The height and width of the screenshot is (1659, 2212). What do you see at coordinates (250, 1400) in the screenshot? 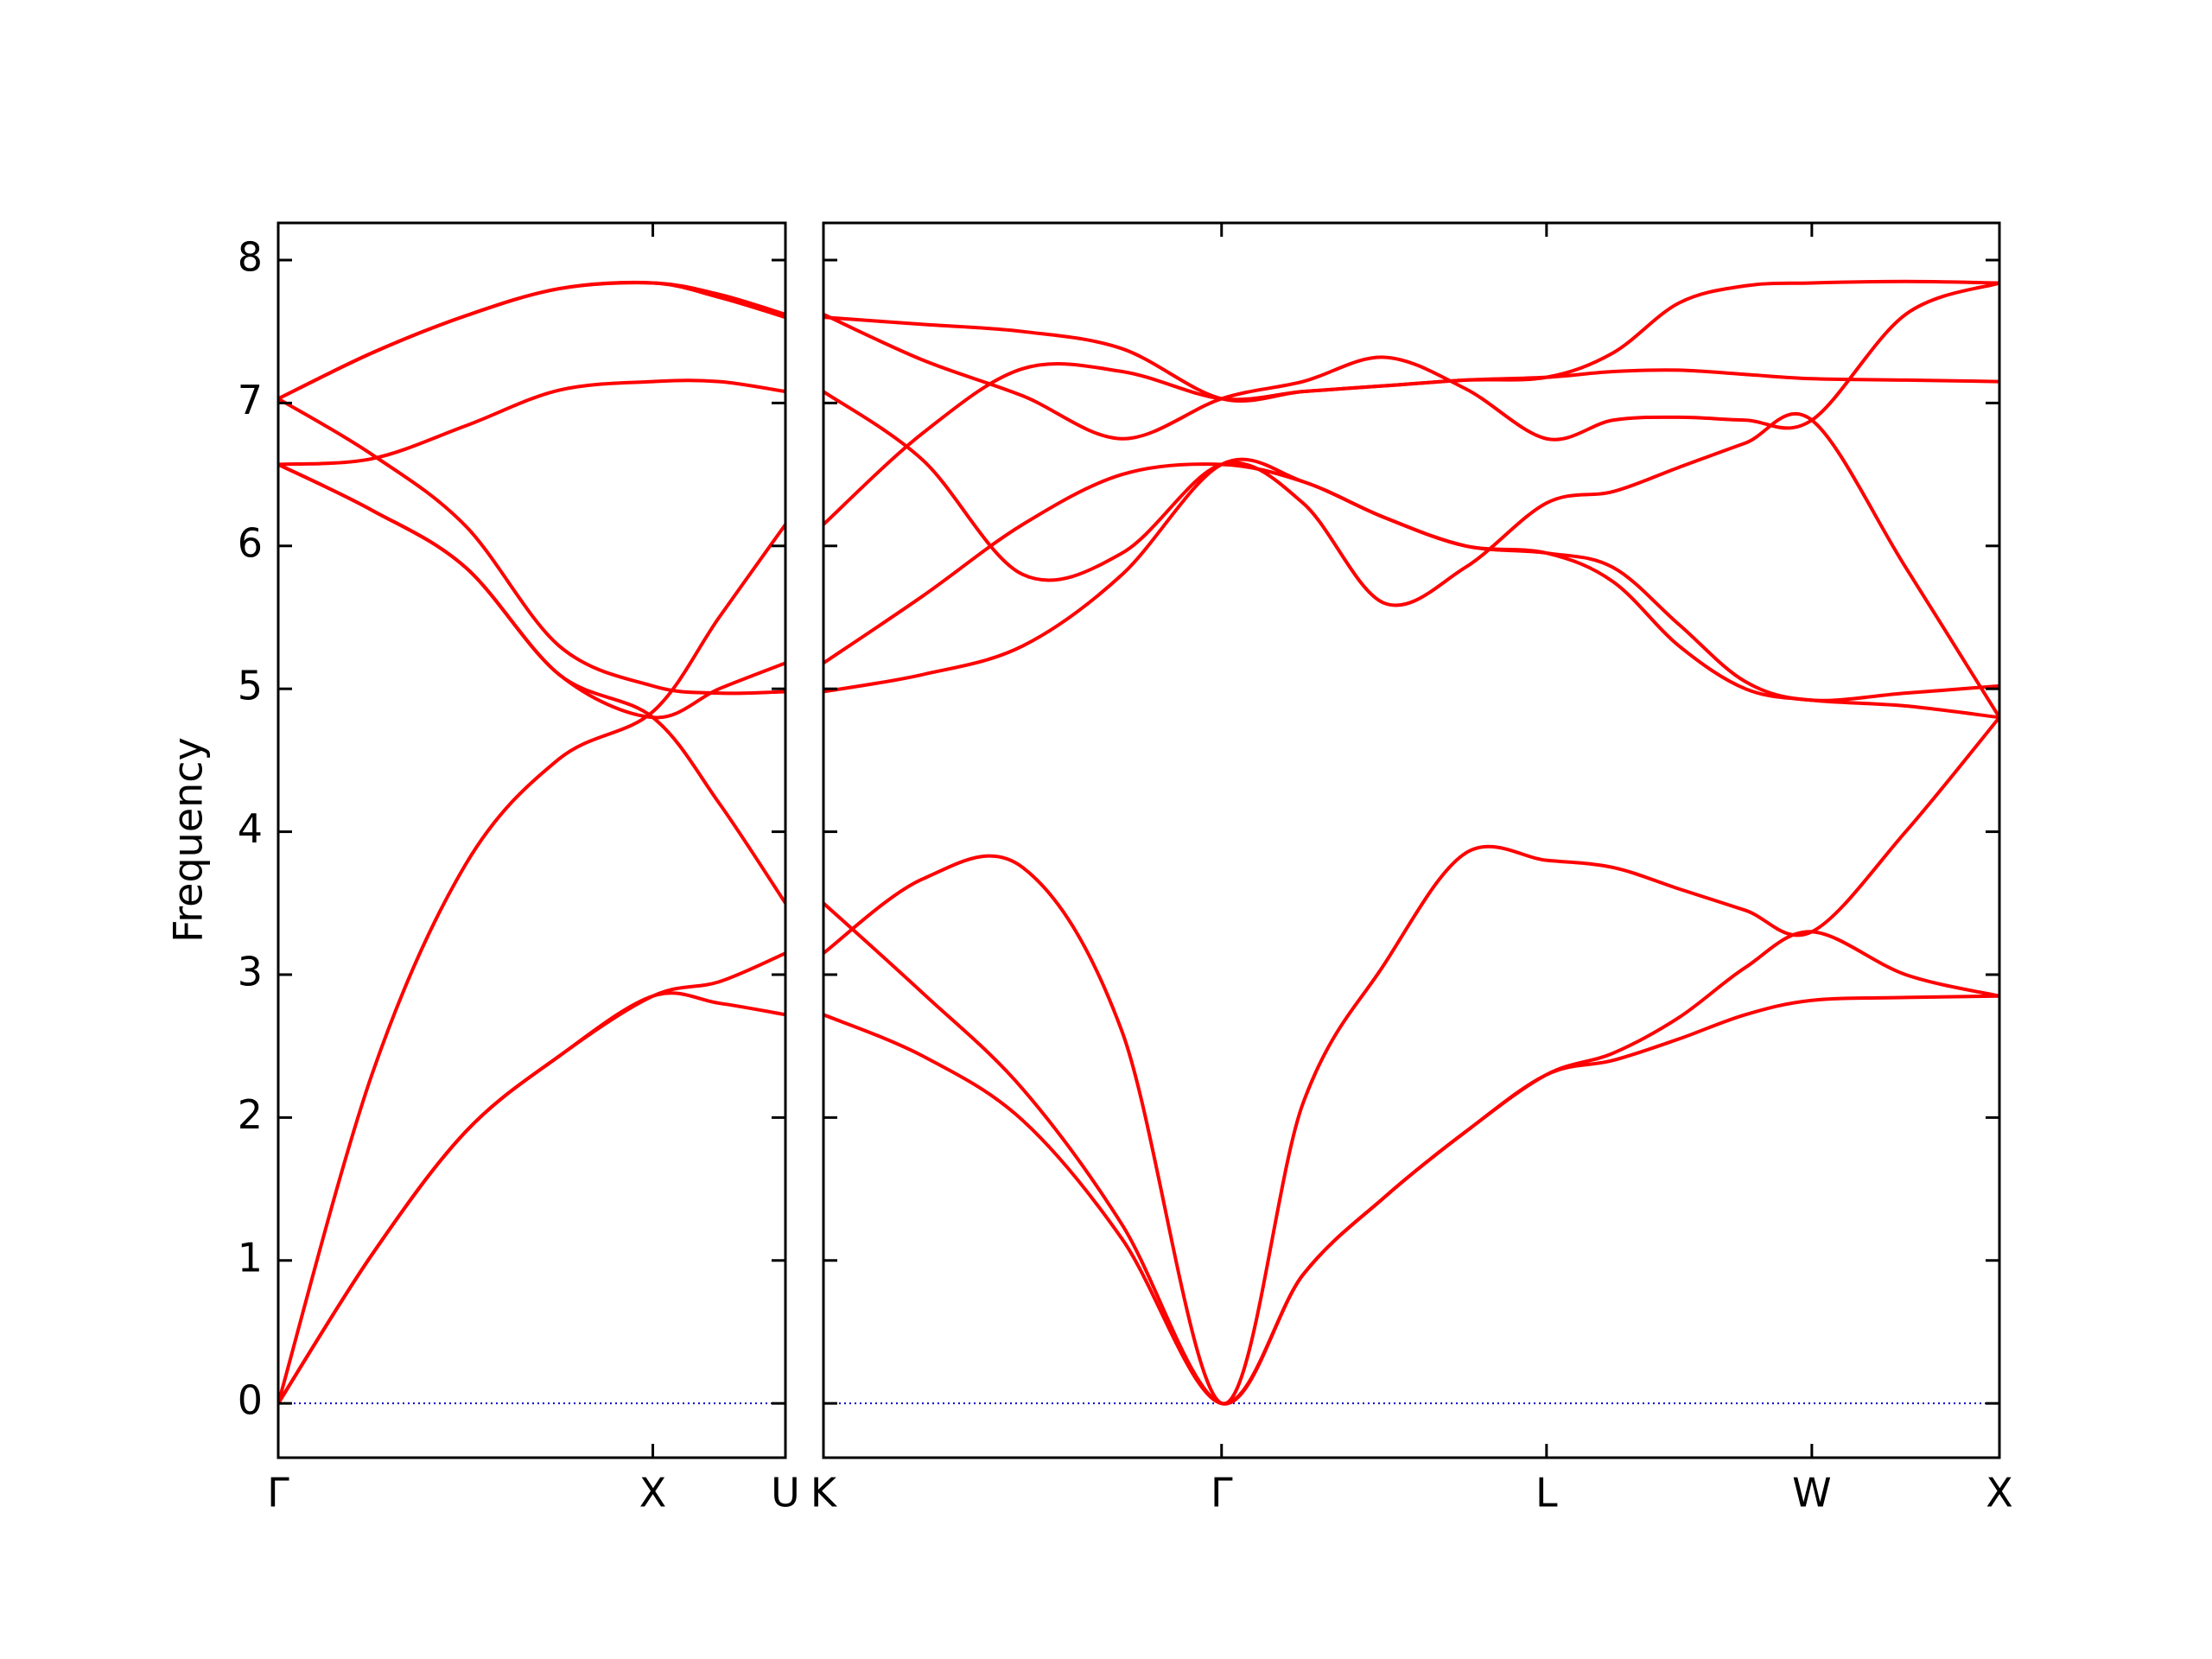
I see `y-tick-label: 0` at bounding box center [250, 1400].